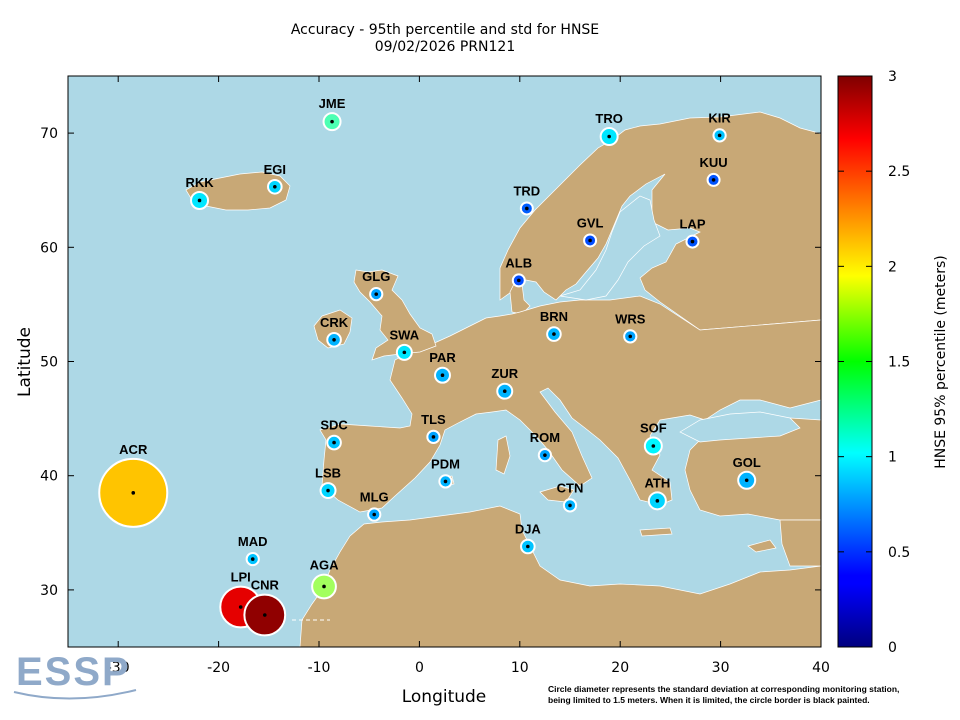 The image size is (960, 720). I want to click on station-label-egi: EGI, so click(275, 169).